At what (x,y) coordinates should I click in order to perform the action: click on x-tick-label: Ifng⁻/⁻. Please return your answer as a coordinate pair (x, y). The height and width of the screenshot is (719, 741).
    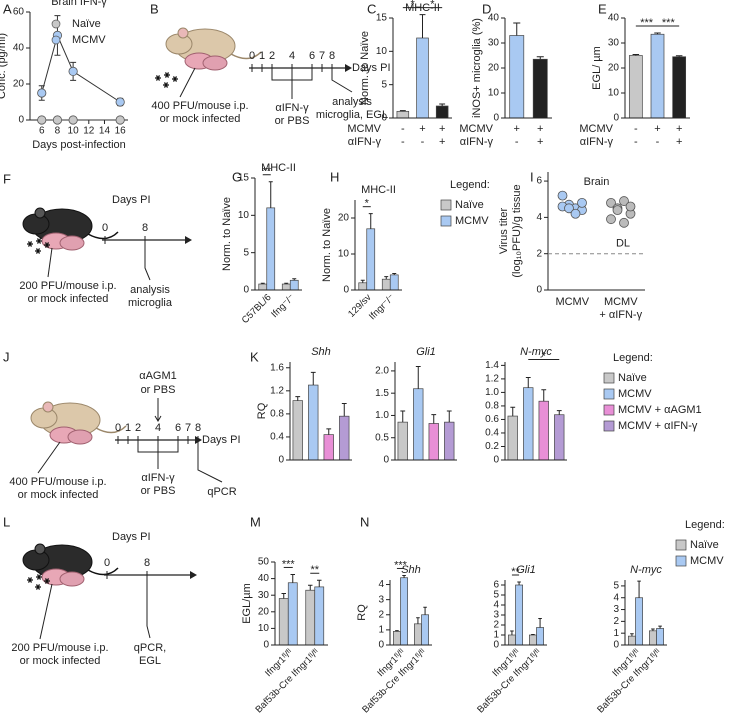
    Looking at the image, I should click on (283, 306).